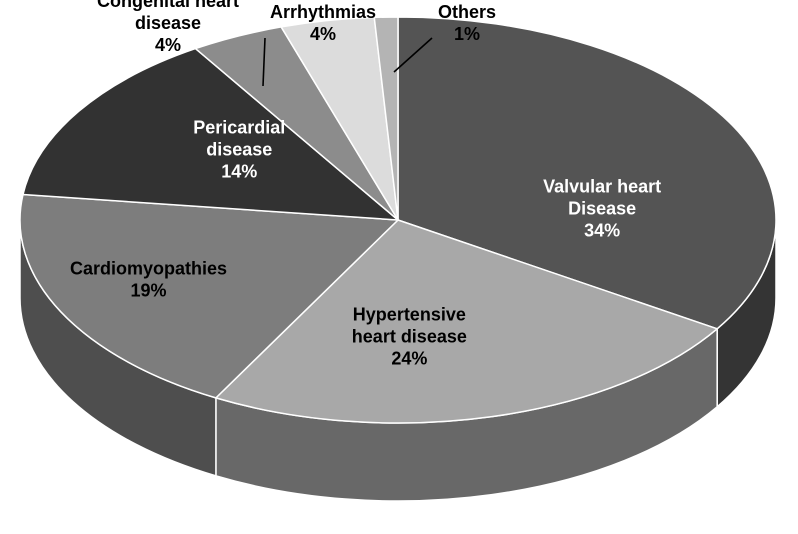 The height and width of the screenshot is (534, 798). Describe the element at coordinates (239, 128) in the screenshot. I see `slice-name-line: Pericardial` at that location.